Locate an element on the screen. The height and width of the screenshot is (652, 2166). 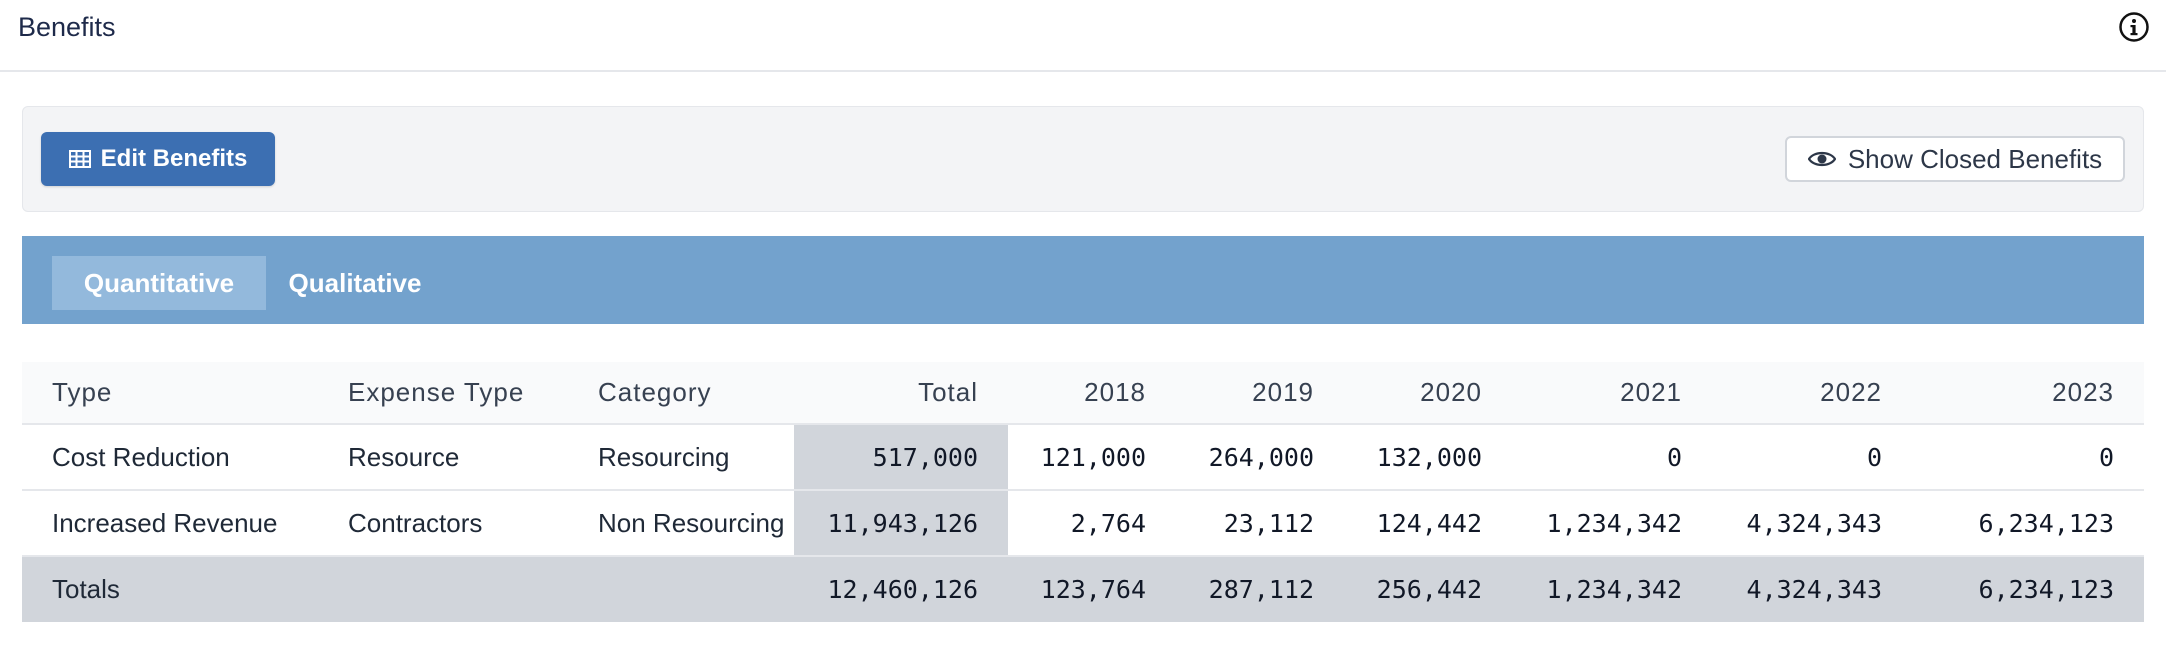
totals-2020: 256,442 is located at coordinates (1429, 589).